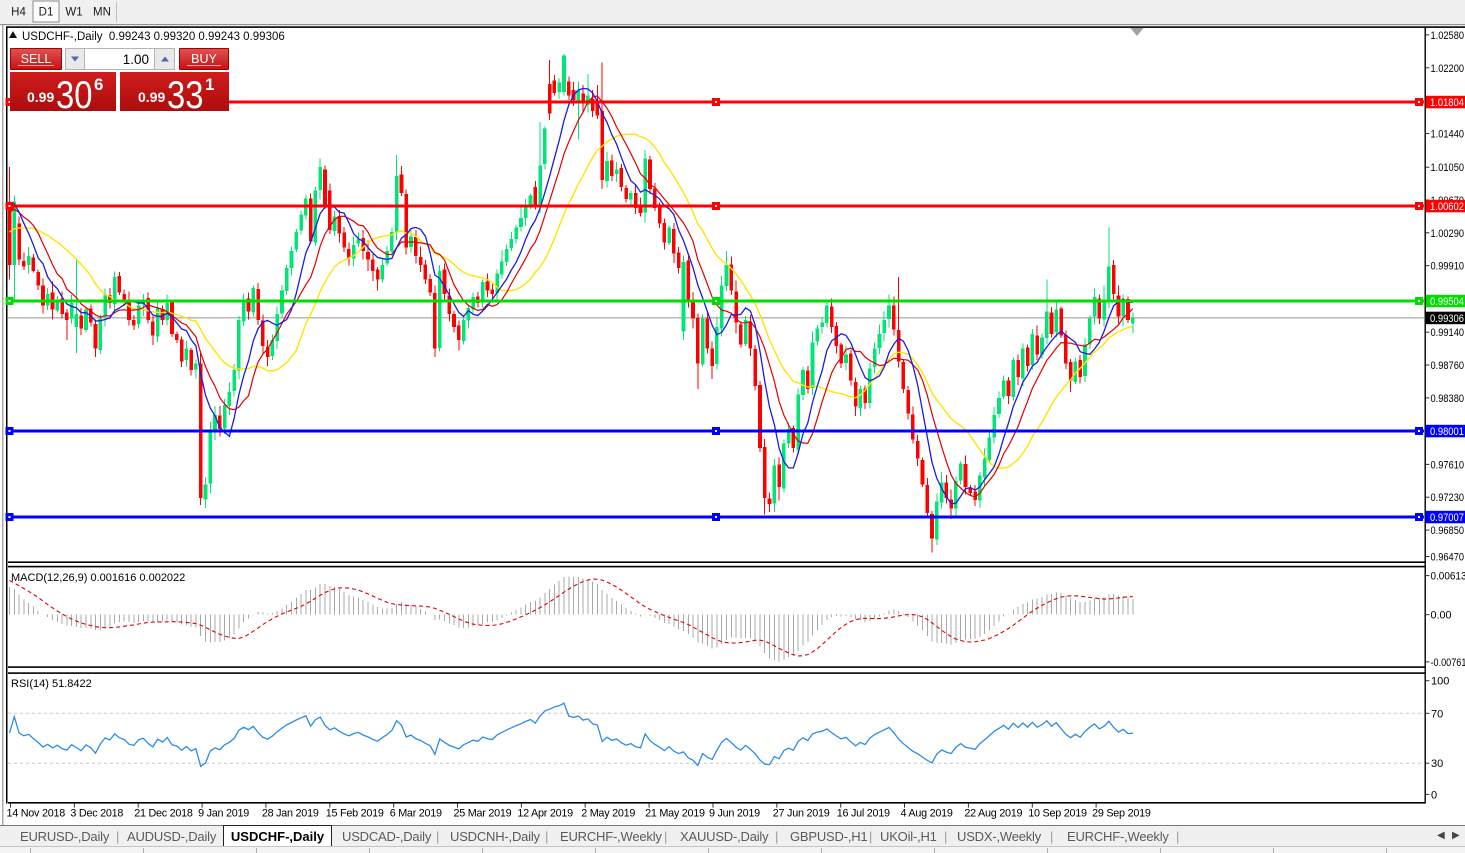  Describe the element at coordinates (1448, 333) in the screenshot. I see `svg-text: 0.99140` at that location.